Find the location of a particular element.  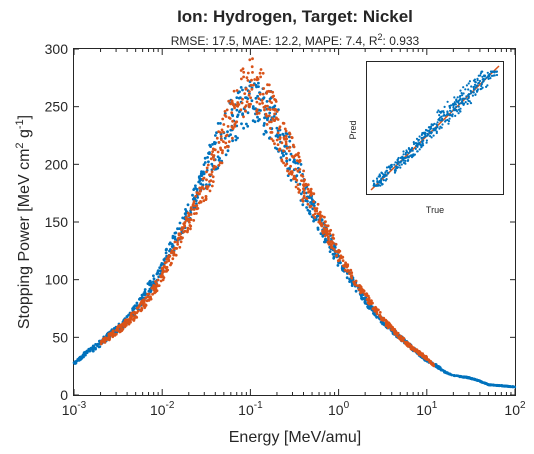

y-tick-label: 150 is located at coordinates (57, 222).